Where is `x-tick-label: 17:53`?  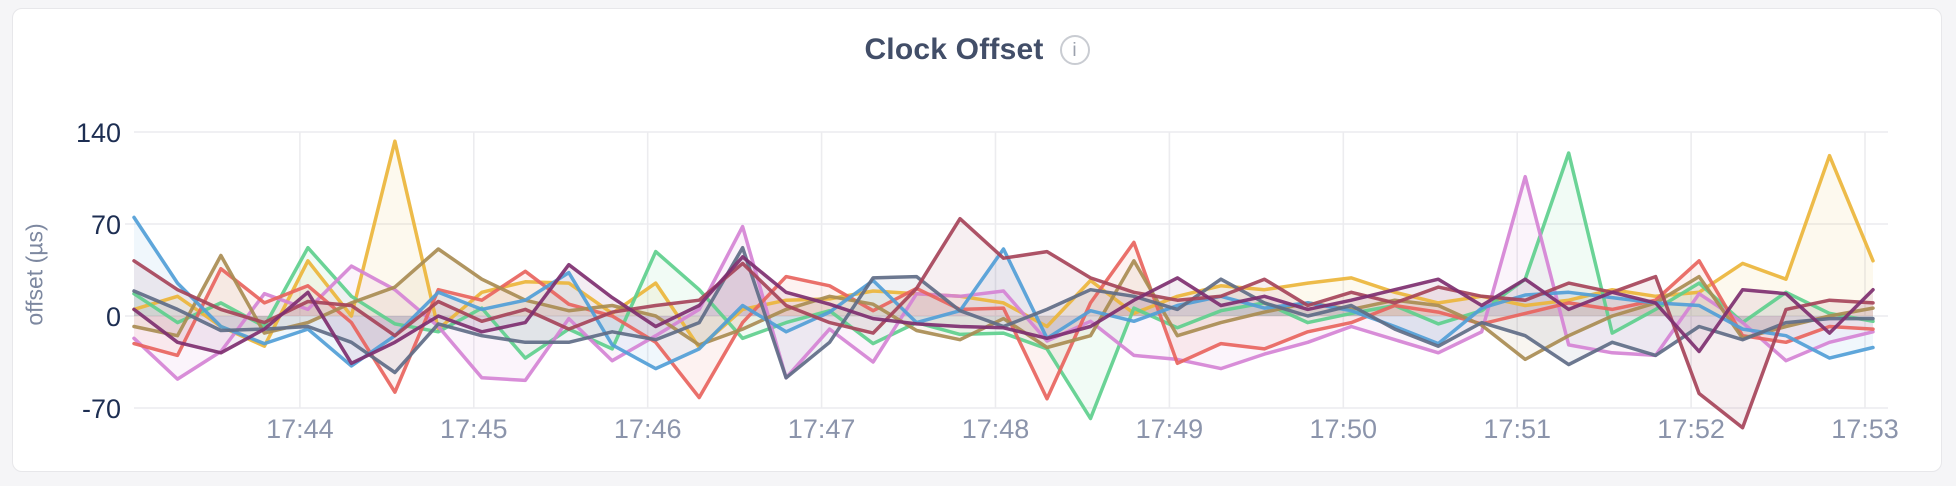 x-tick-label: 17:53 is located at coordinates (1865, 429).